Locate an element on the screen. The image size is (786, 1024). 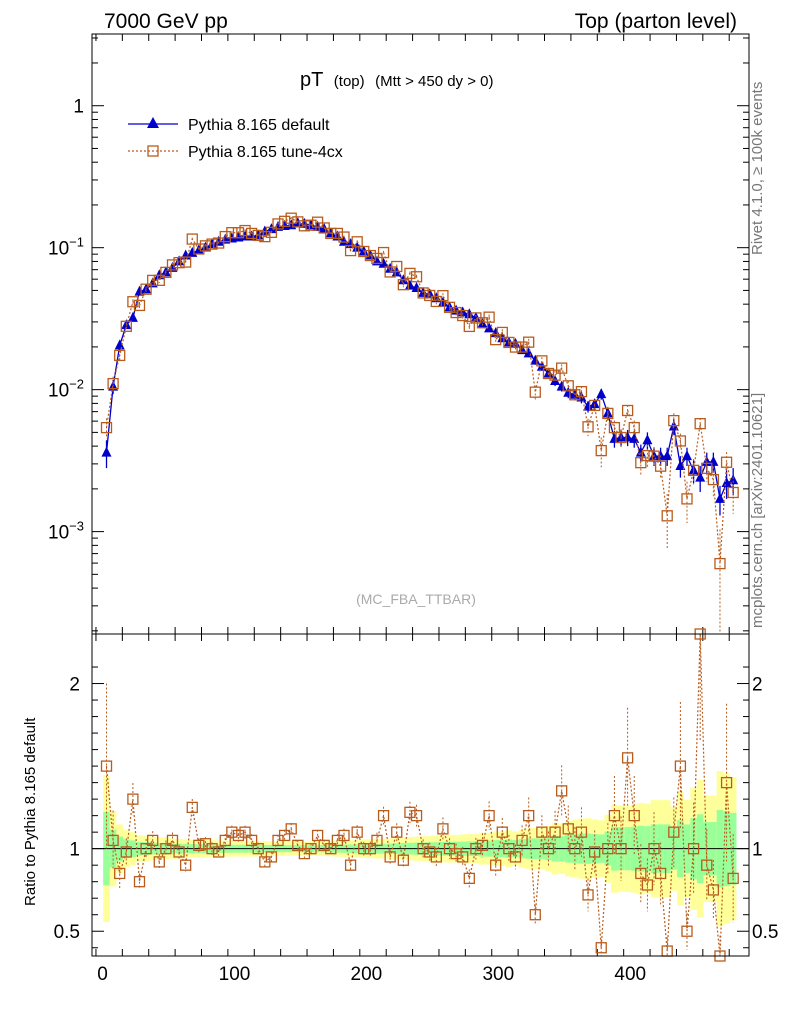
header-right: Top (parton level) is located at coordinates (656, 21).